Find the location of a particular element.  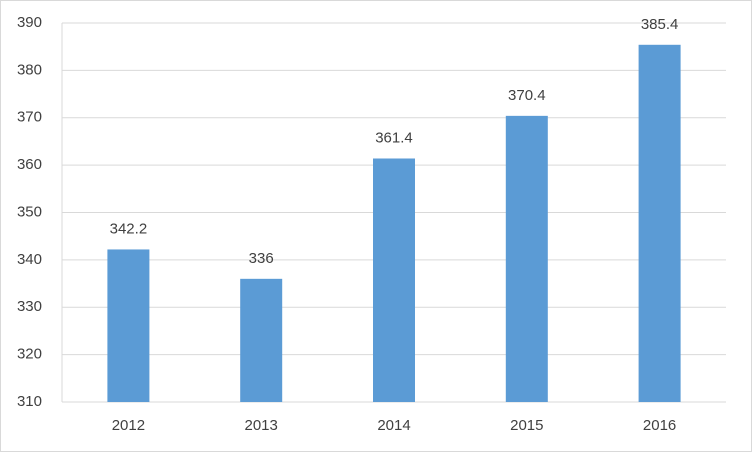

data-label: 385.4 is located at coordinates (660, 24).